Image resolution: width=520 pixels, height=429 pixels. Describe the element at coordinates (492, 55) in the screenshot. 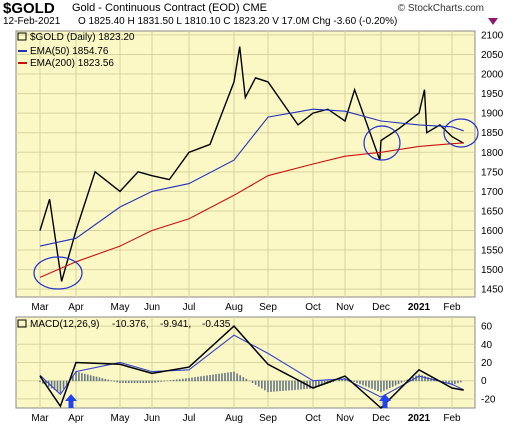

I see `price-tick-label: 2050` at that location.